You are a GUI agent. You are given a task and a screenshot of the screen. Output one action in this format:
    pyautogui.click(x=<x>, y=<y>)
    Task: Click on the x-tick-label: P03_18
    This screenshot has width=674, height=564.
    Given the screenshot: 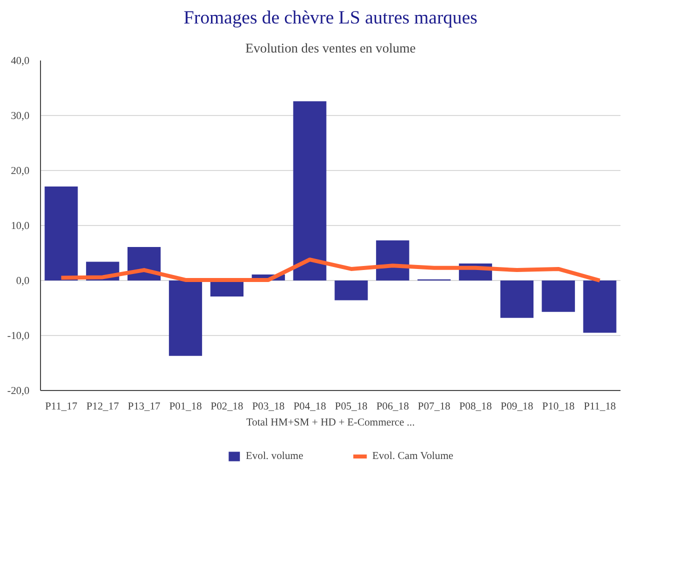 What is the action you would take?
    pyautogui.click(x=268, y=407)
    